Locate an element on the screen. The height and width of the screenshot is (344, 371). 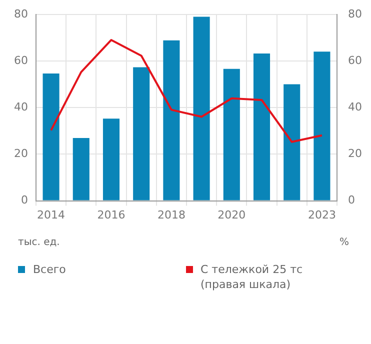
y-axis-title: тыс. ед. is located at coordinates (39, 242).